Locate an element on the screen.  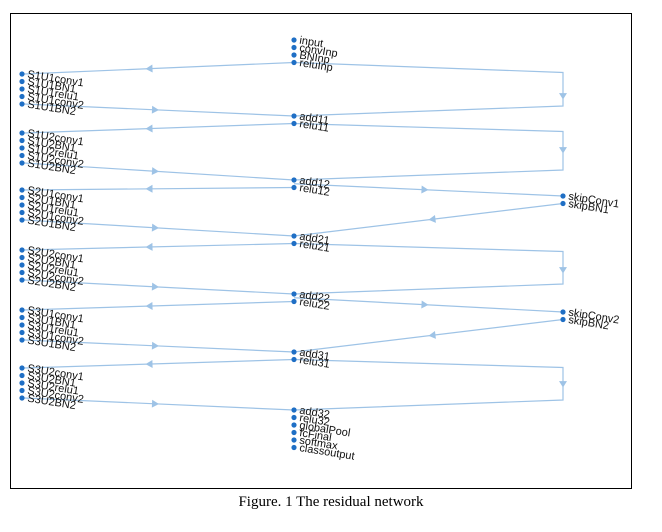
arrow-s1u1-to-add11 is located at coordinates (155, 109).